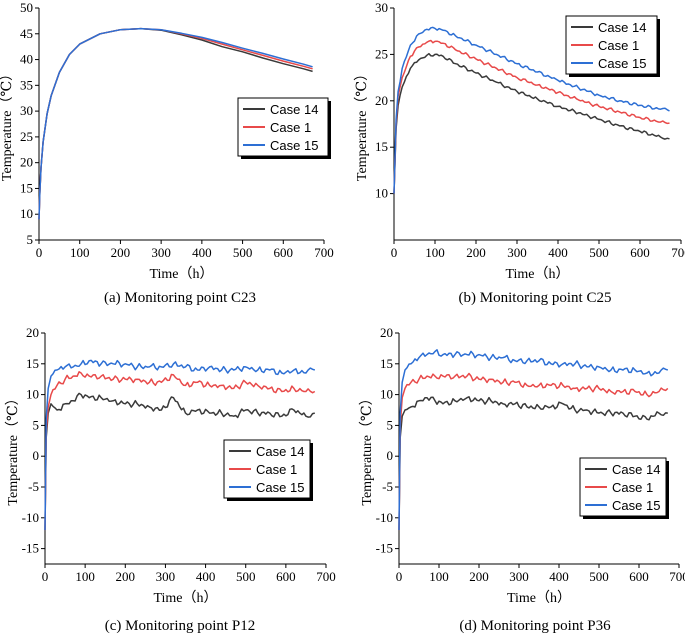 This screenshot has height=636, width=685. Describe the element at coordinates (26, 33) in the screenshot. I see `y-tick-label: 45` at that location.